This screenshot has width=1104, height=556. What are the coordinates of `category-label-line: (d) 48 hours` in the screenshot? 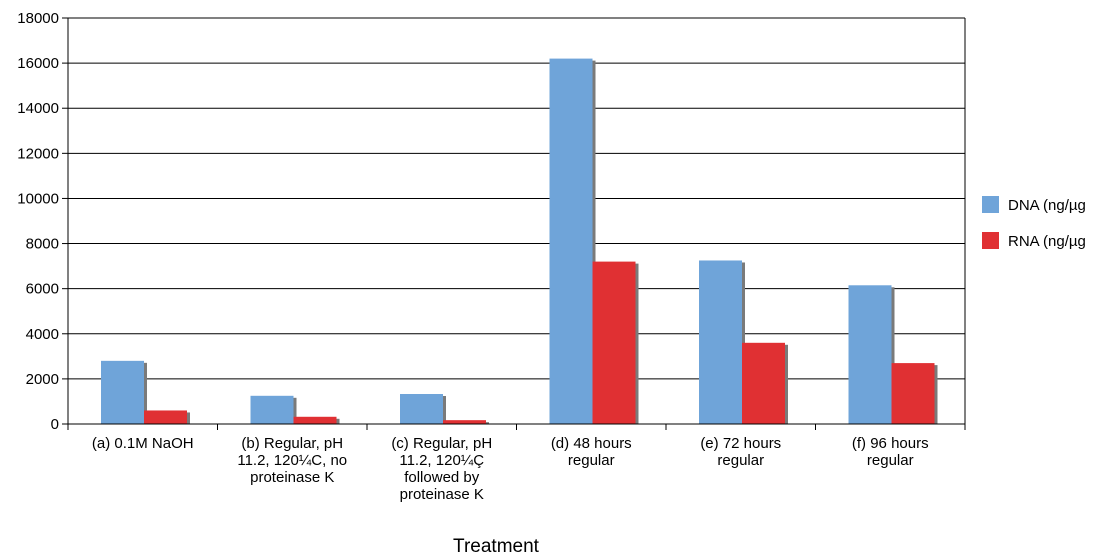 It's located at (591, 443).